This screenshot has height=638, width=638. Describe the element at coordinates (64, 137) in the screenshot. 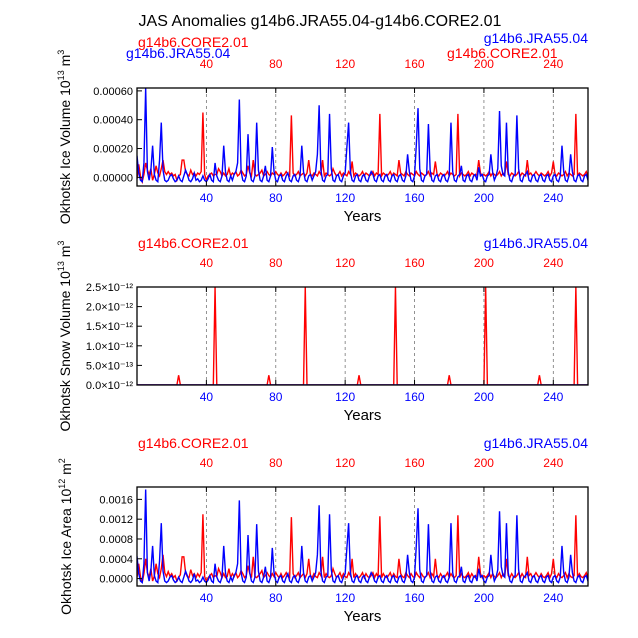

I see `yaxis-label: Okhotsk Ice Volume 1013 m3` at that location.